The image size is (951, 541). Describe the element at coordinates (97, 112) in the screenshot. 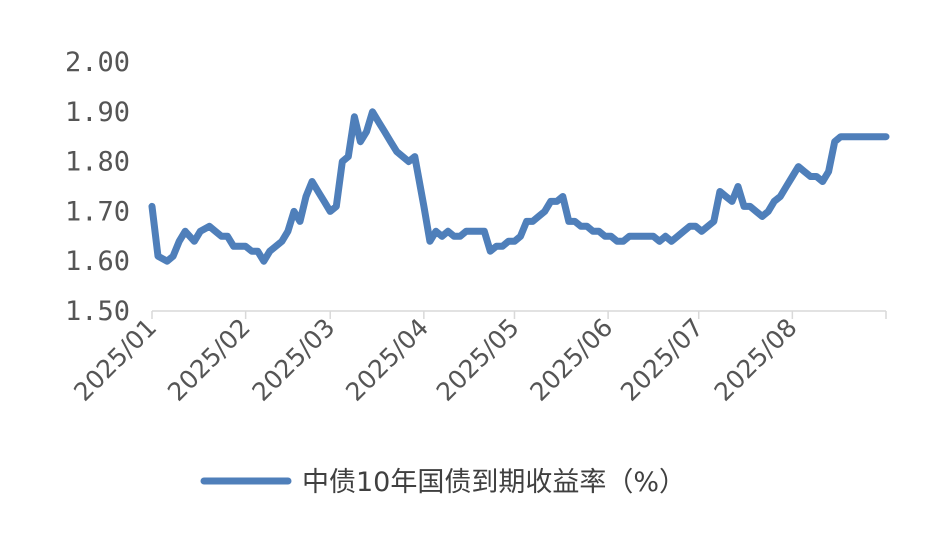

I see `y-tick-label: 1.90` at that location.